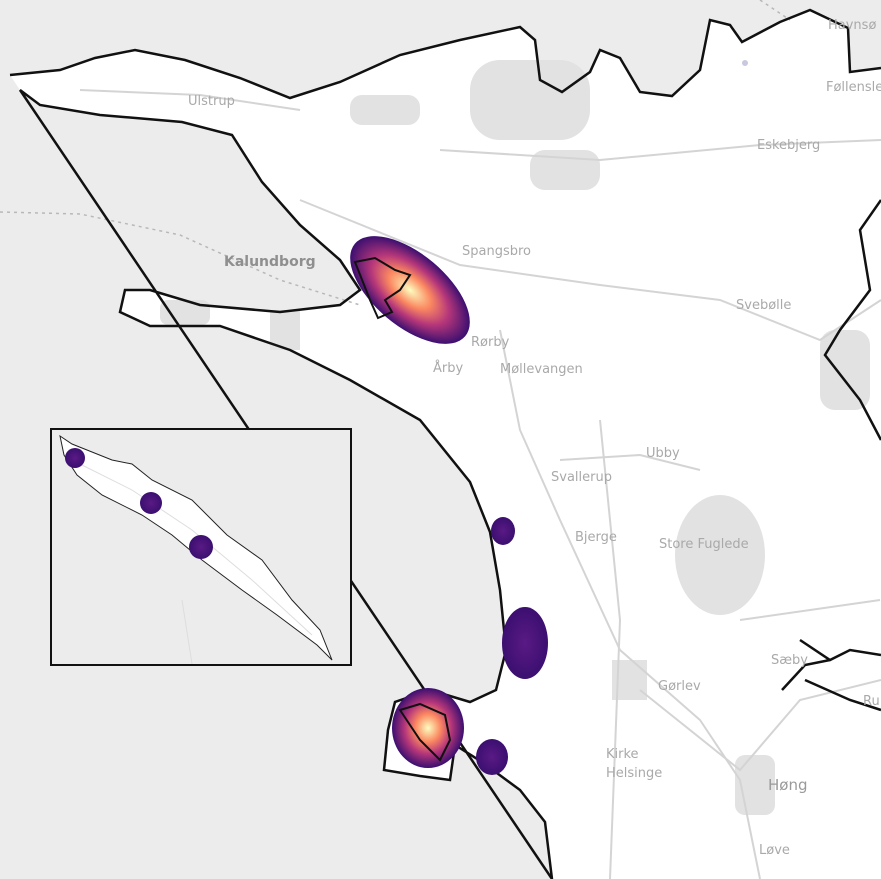 The height and width of the screenshot is (879, 881). Describe the element at coordinates (789, 145) in the screenshot. I see `place-label-eskebjerg: Eskebjerg` at that location.